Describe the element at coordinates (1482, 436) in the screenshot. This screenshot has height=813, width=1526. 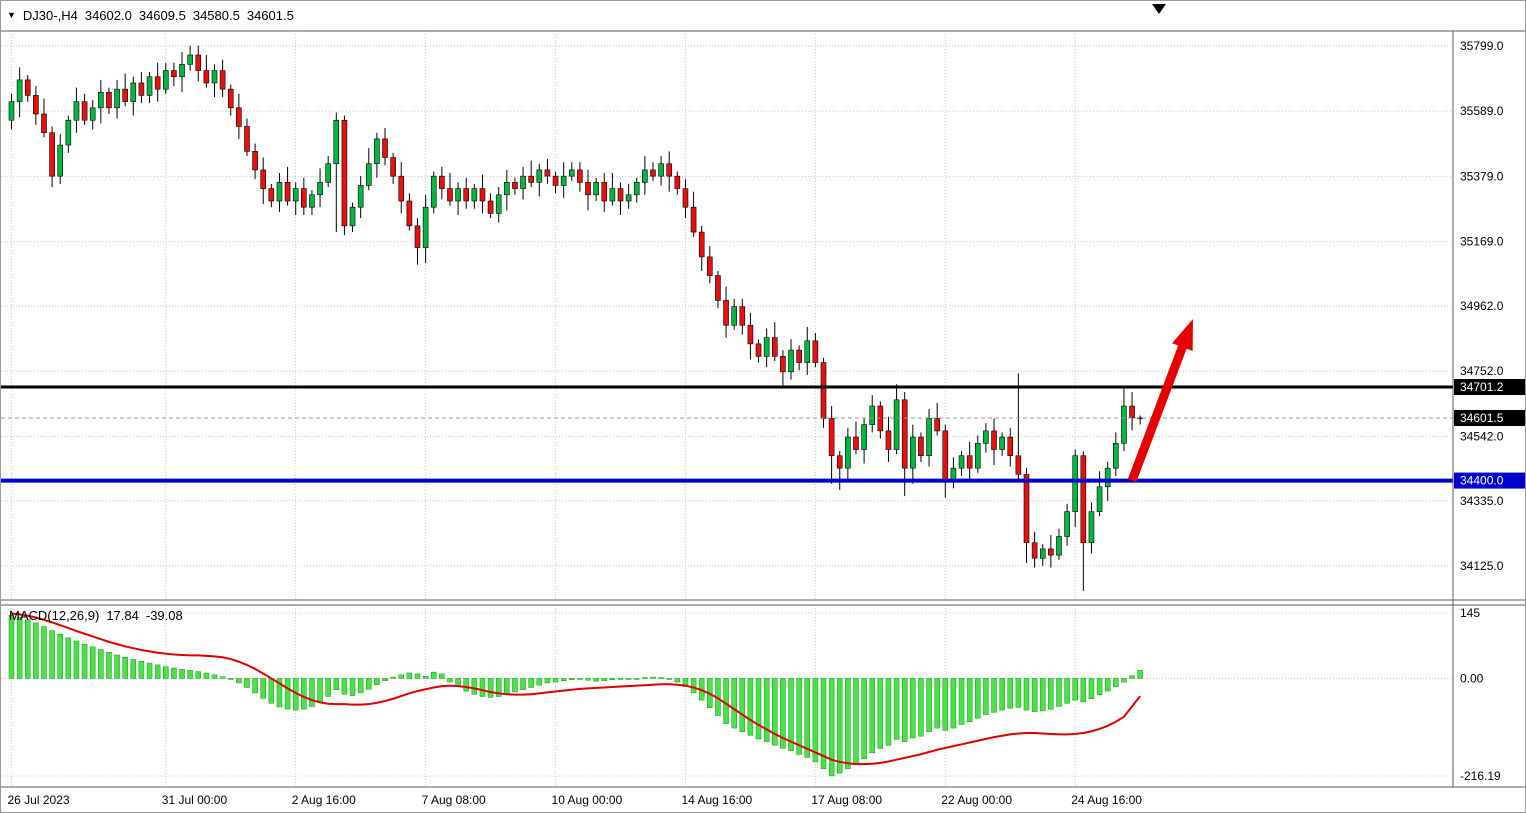
I see `price-tick-label: 34542.0` at that location.